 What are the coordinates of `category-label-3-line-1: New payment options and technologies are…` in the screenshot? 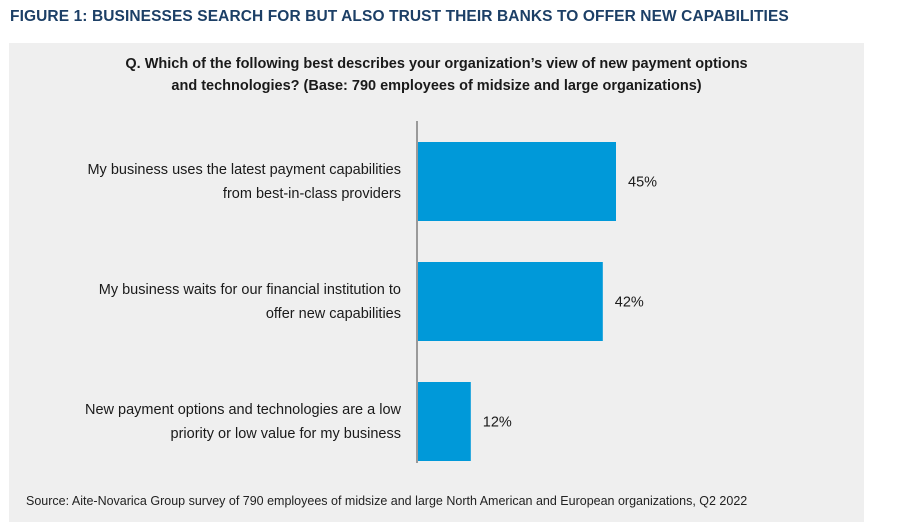 It's located at (243, 409).